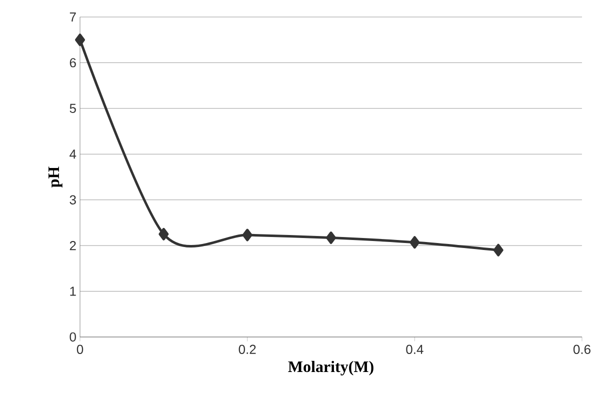 Image resolution: width=613 pixels, height=414 pixels. Describe the element at coordinates (331, 368) in the screenshot. I see `x-axis-title: Molarity(M)` at that location.